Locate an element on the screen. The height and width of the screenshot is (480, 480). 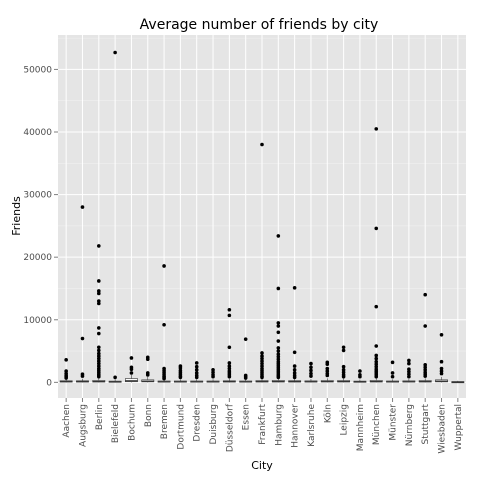
box-aachen is located at coordinates (66, 370).